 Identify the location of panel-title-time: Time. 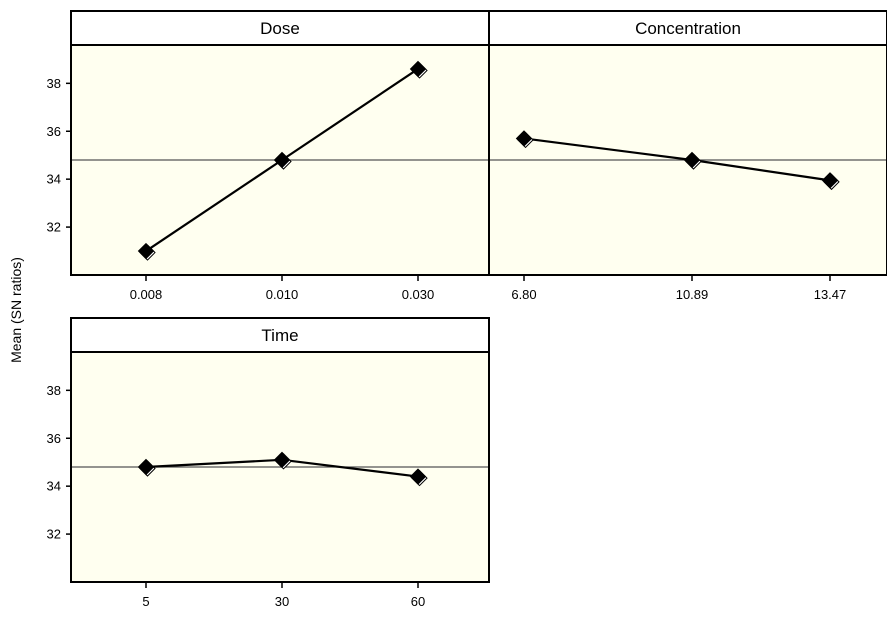
(279, 335).